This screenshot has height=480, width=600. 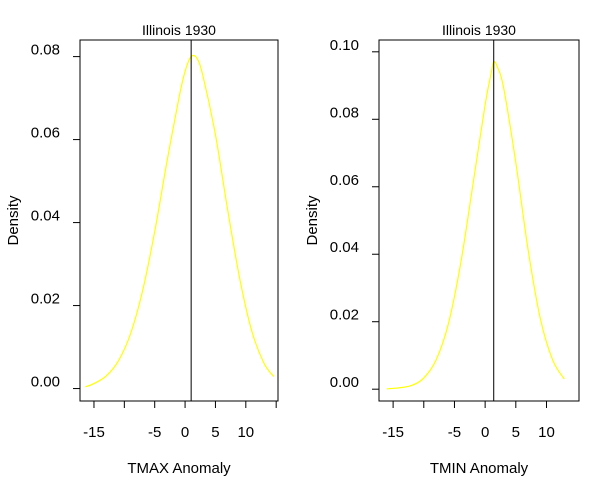 I want to click on x-axis-label: TMAX Anomaly, so click(x=179, y=468).